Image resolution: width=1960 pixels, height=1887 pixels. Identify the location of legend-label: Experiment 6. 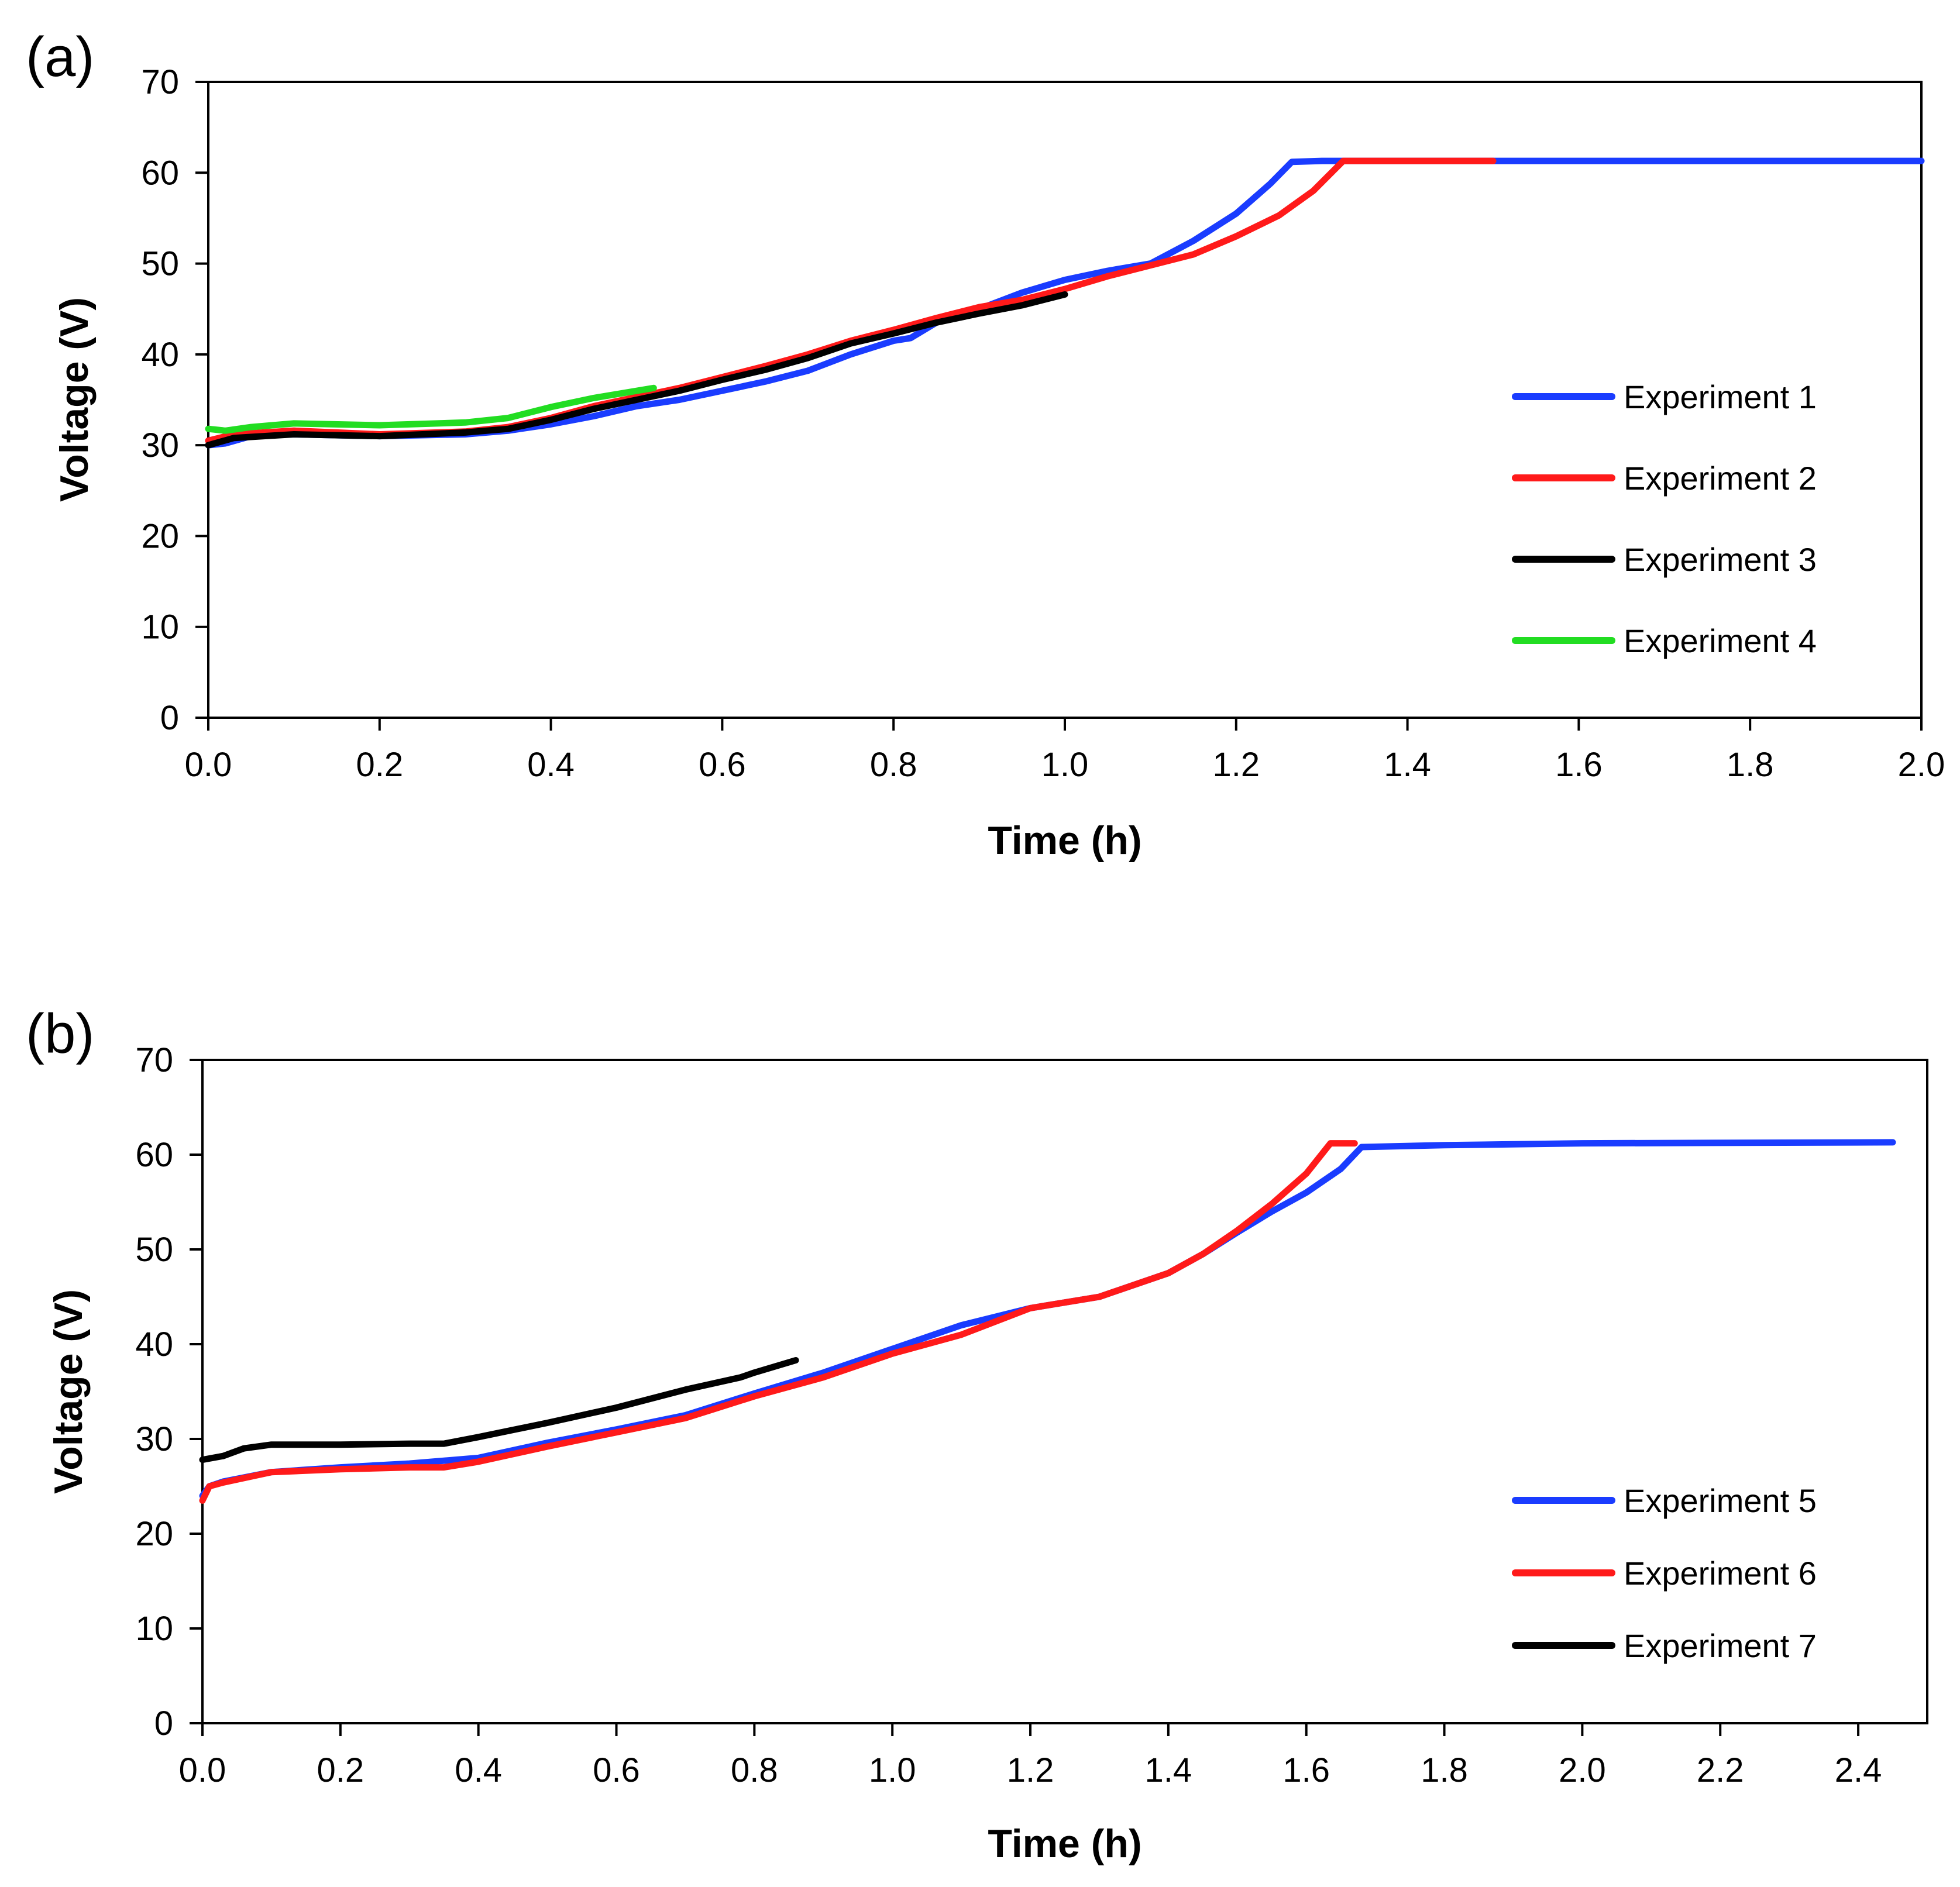
(1720, 1573).